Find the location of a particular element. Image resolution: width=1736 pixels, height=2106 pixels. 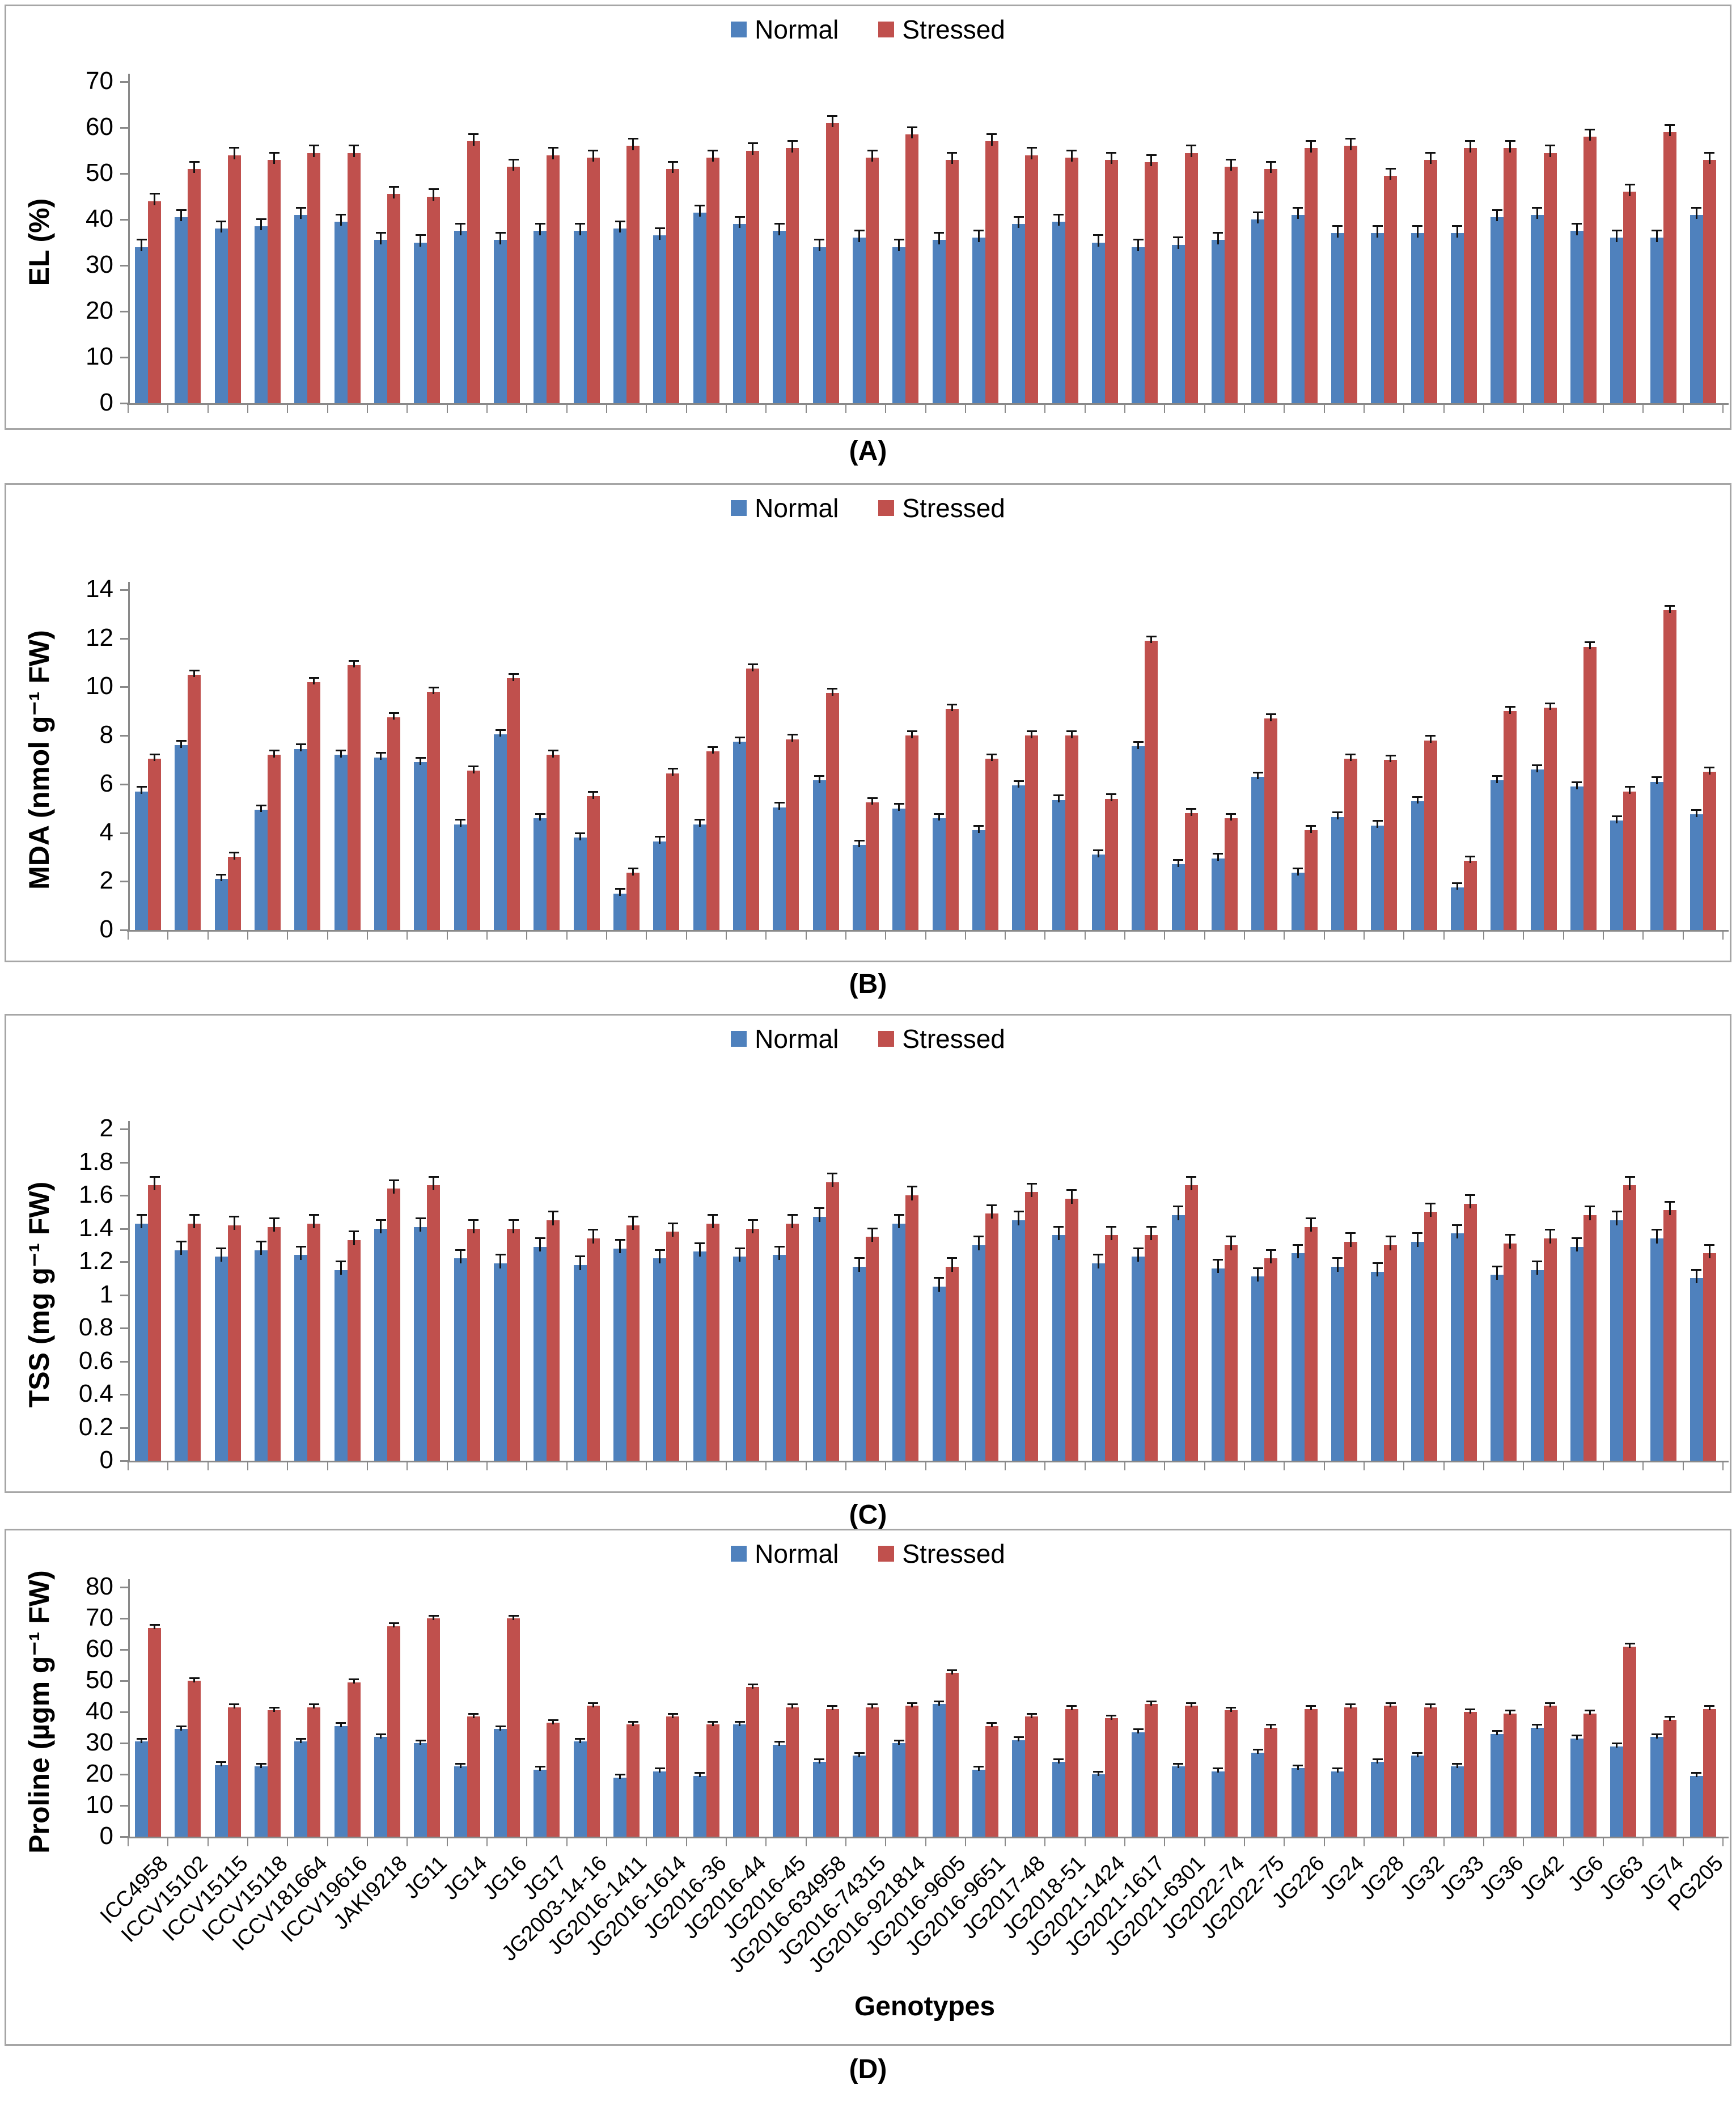

y-tick-label: 0 is located at coordinates (106, 402).